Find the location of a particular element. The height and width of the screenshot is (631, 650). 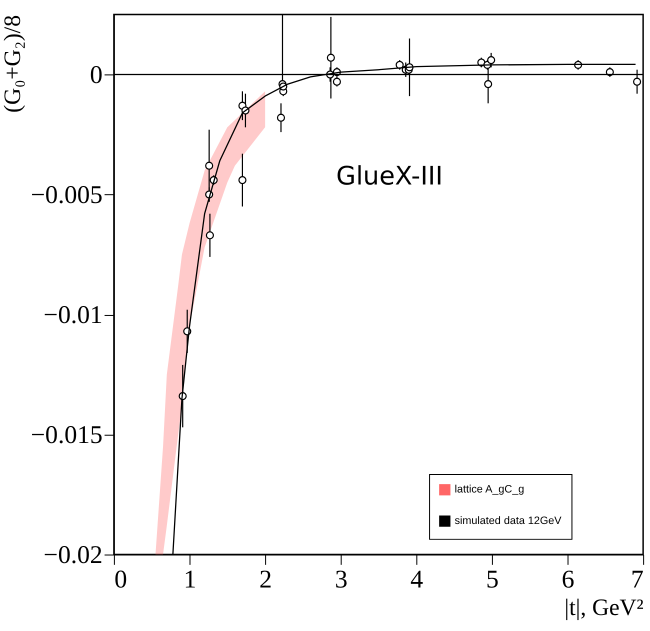

x-tick-label: 6 is located at coordinates (568, 579).